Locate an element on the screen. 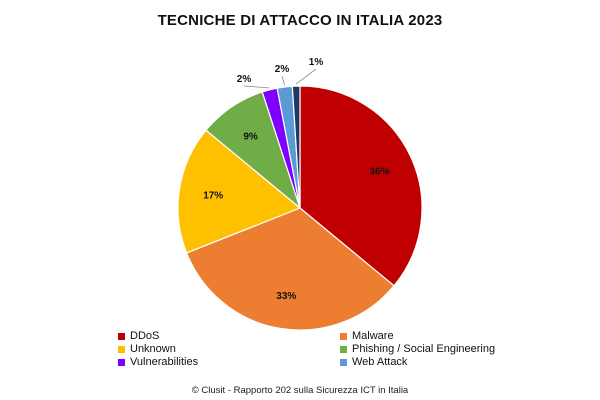 This screenshot has height=400, width=600. legend-item-malware: Malware is located at coordinates (367, 336).